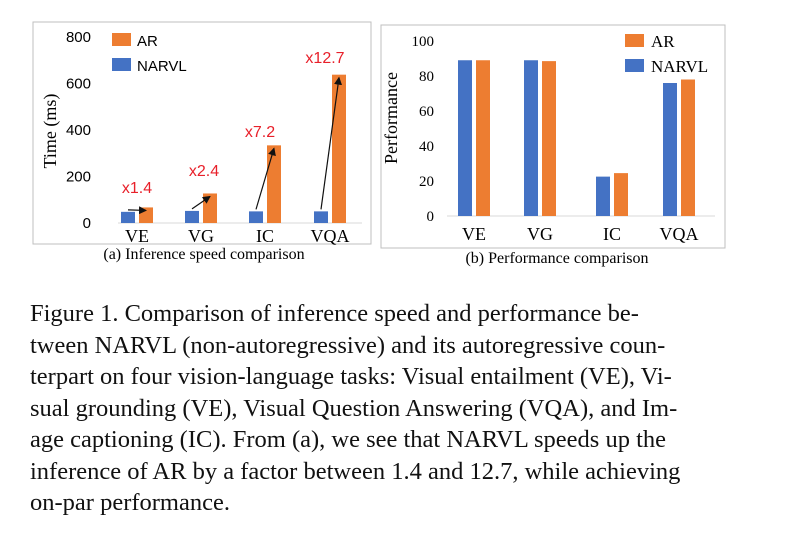 The height and width of the screenshot is (557, 791). I want to click on chart-a-speedup-label: x2.4, so click(204, 171).